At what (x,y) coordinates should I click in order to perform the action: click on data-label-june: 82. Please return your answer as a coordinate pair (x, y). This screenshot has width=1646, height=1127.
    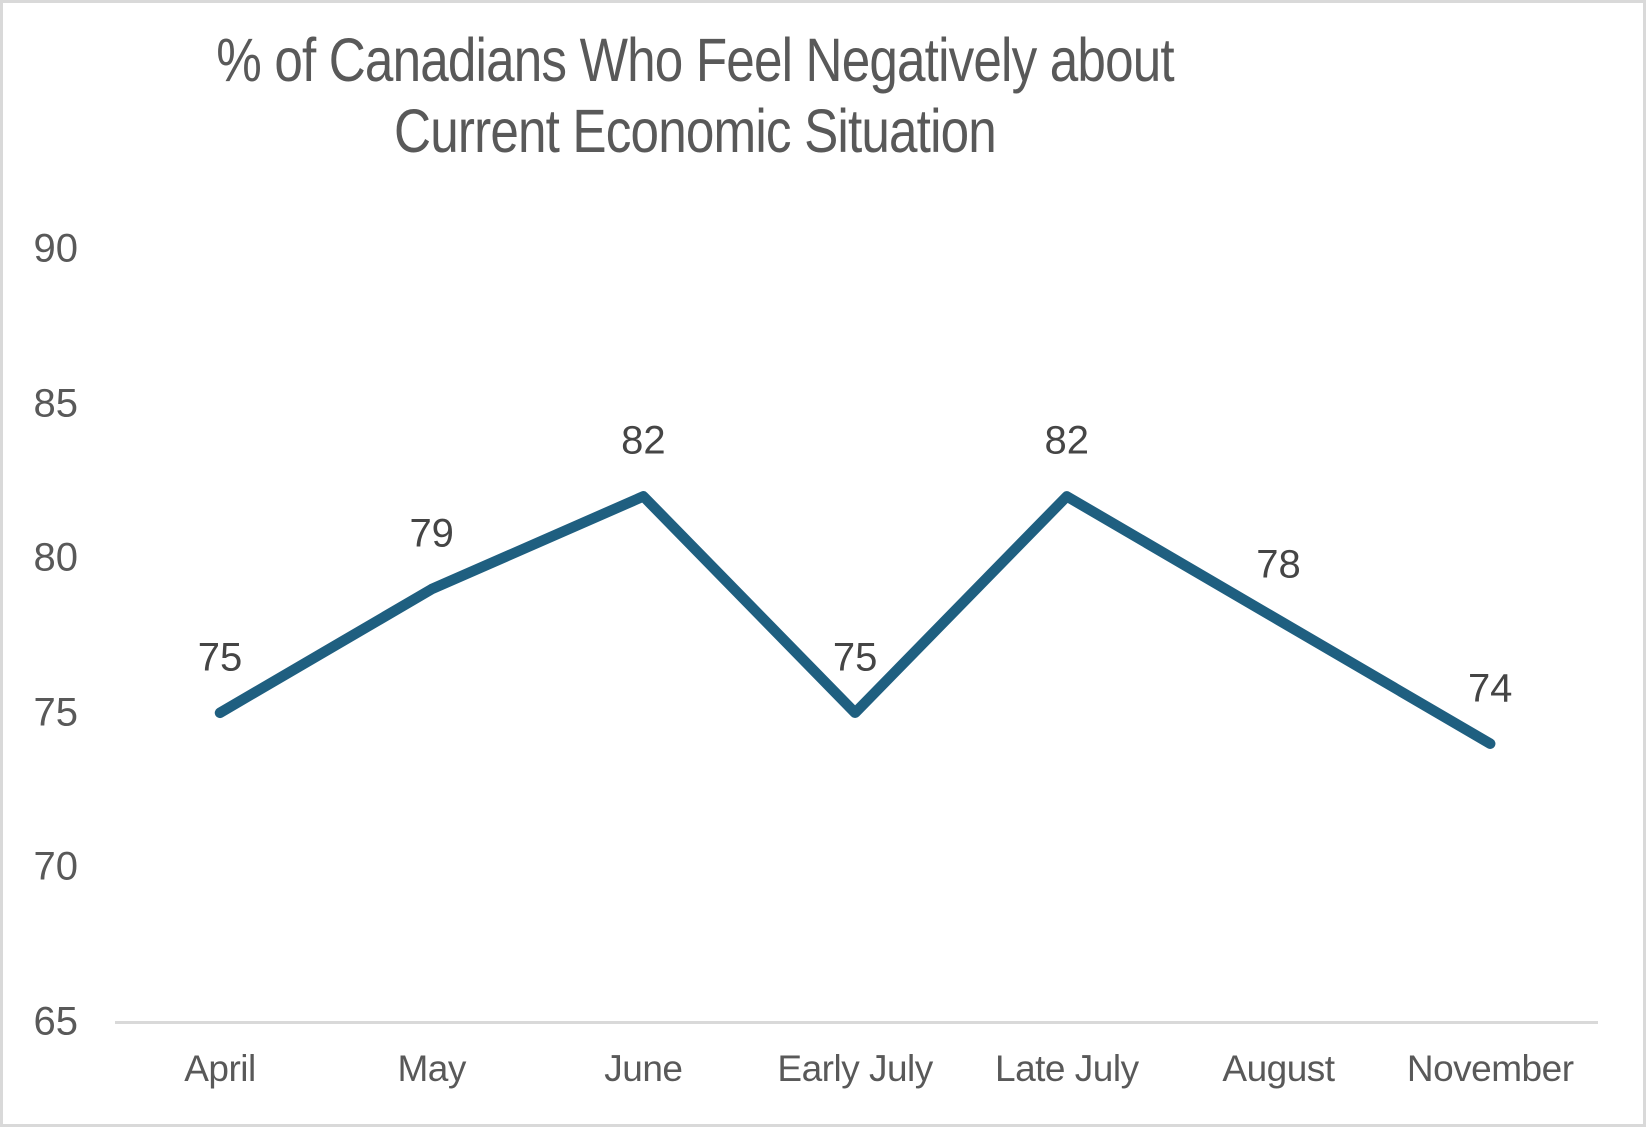
    Looking at the image, I should click on (643, 440).